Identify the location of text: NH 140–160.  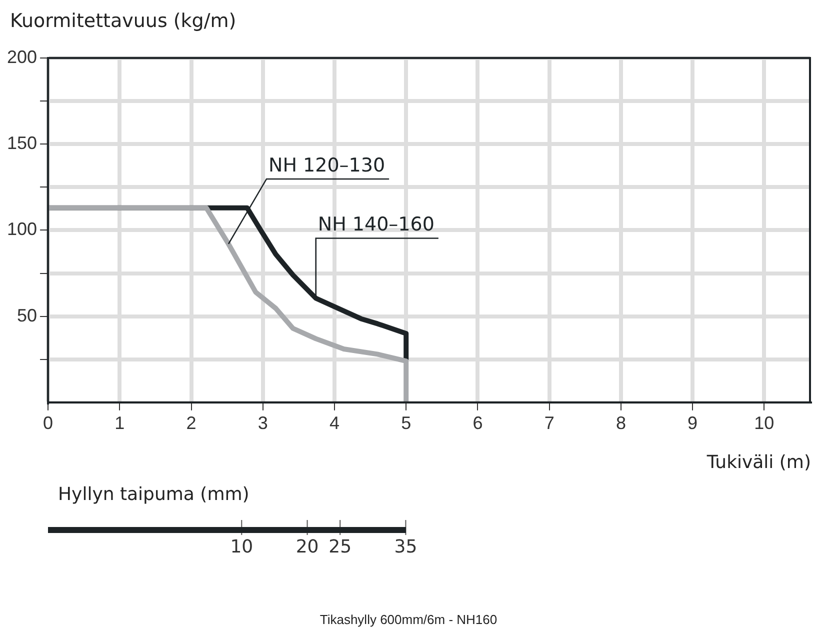
(376, 225).